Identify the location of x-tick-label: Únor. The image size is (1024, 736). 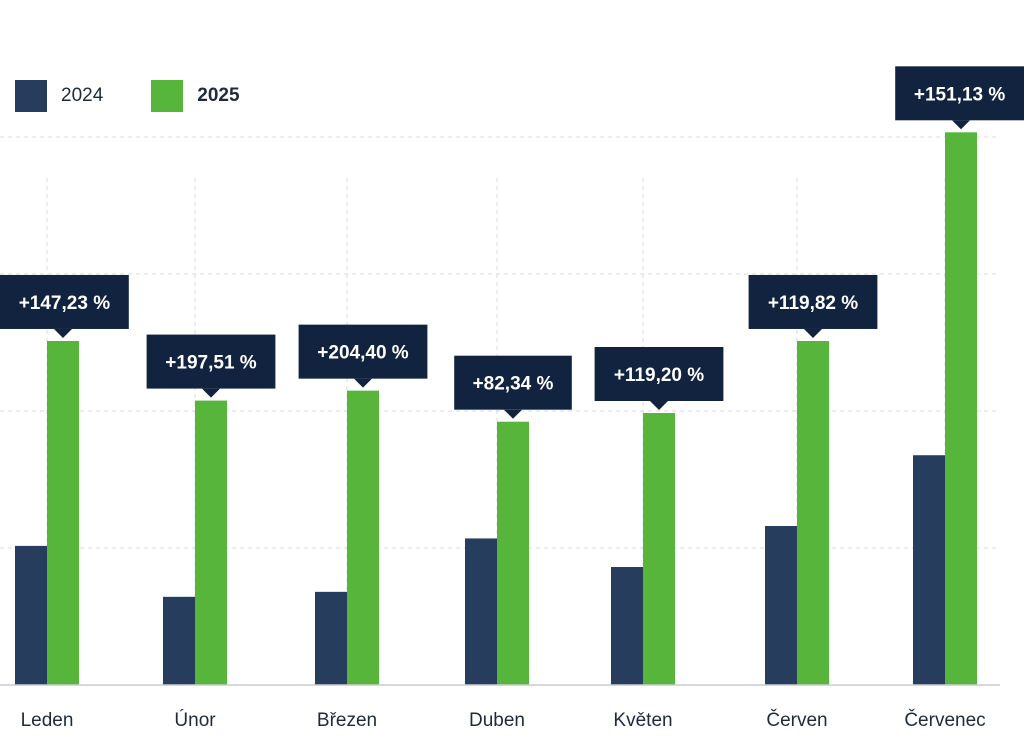
(195, 720).